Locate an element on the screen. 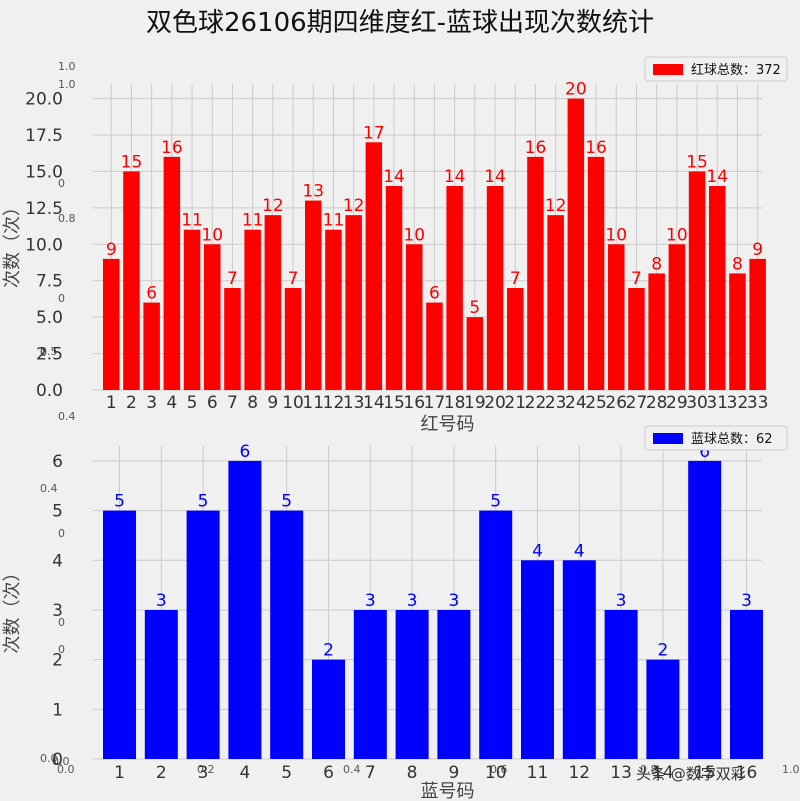 Image resolution: width=800 pixels, height=801 pixels. y-tick-label: 6 is located at coordinates (57, 462).